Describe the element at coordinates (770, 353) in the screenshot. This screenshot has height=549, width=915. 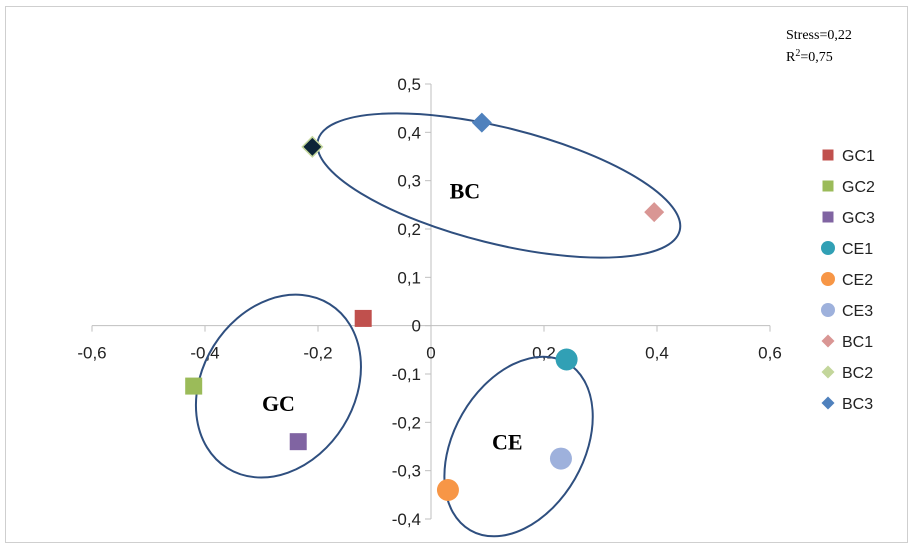
I see `x-tick-label: 0,6` at that location.